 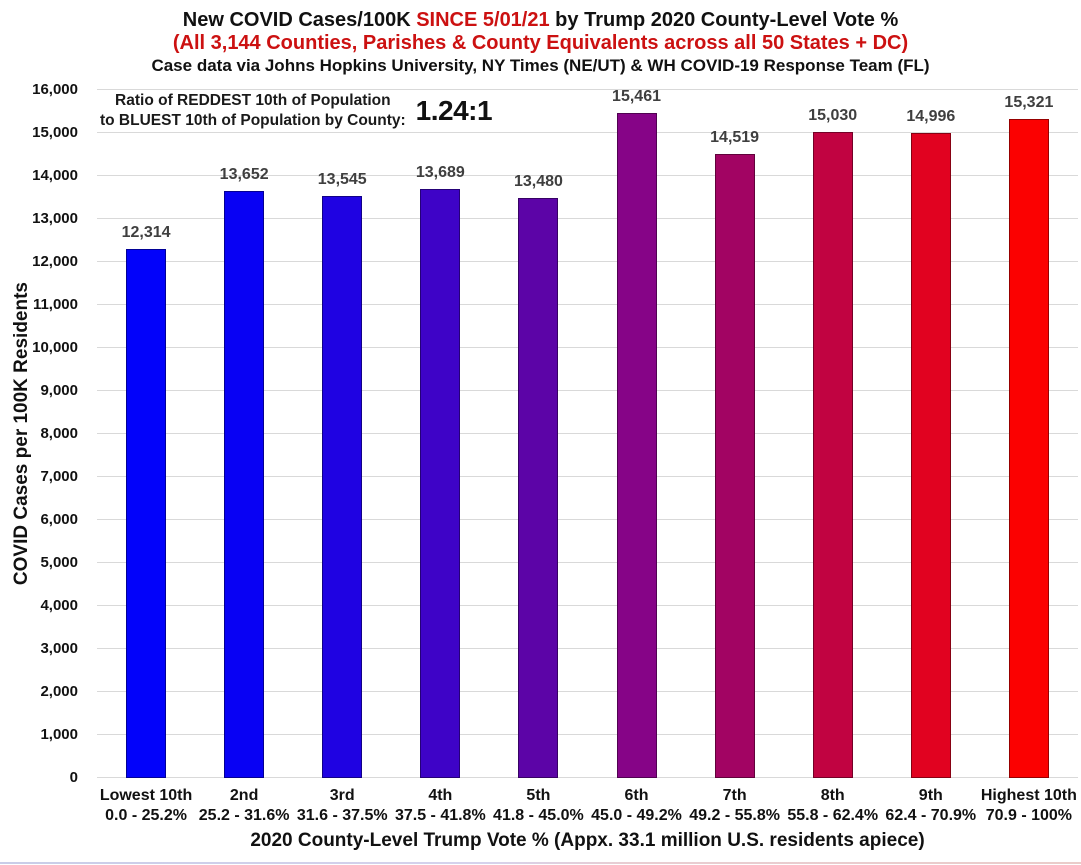 I want to click on bar-column: 13,480, so click(x=538, y=434).